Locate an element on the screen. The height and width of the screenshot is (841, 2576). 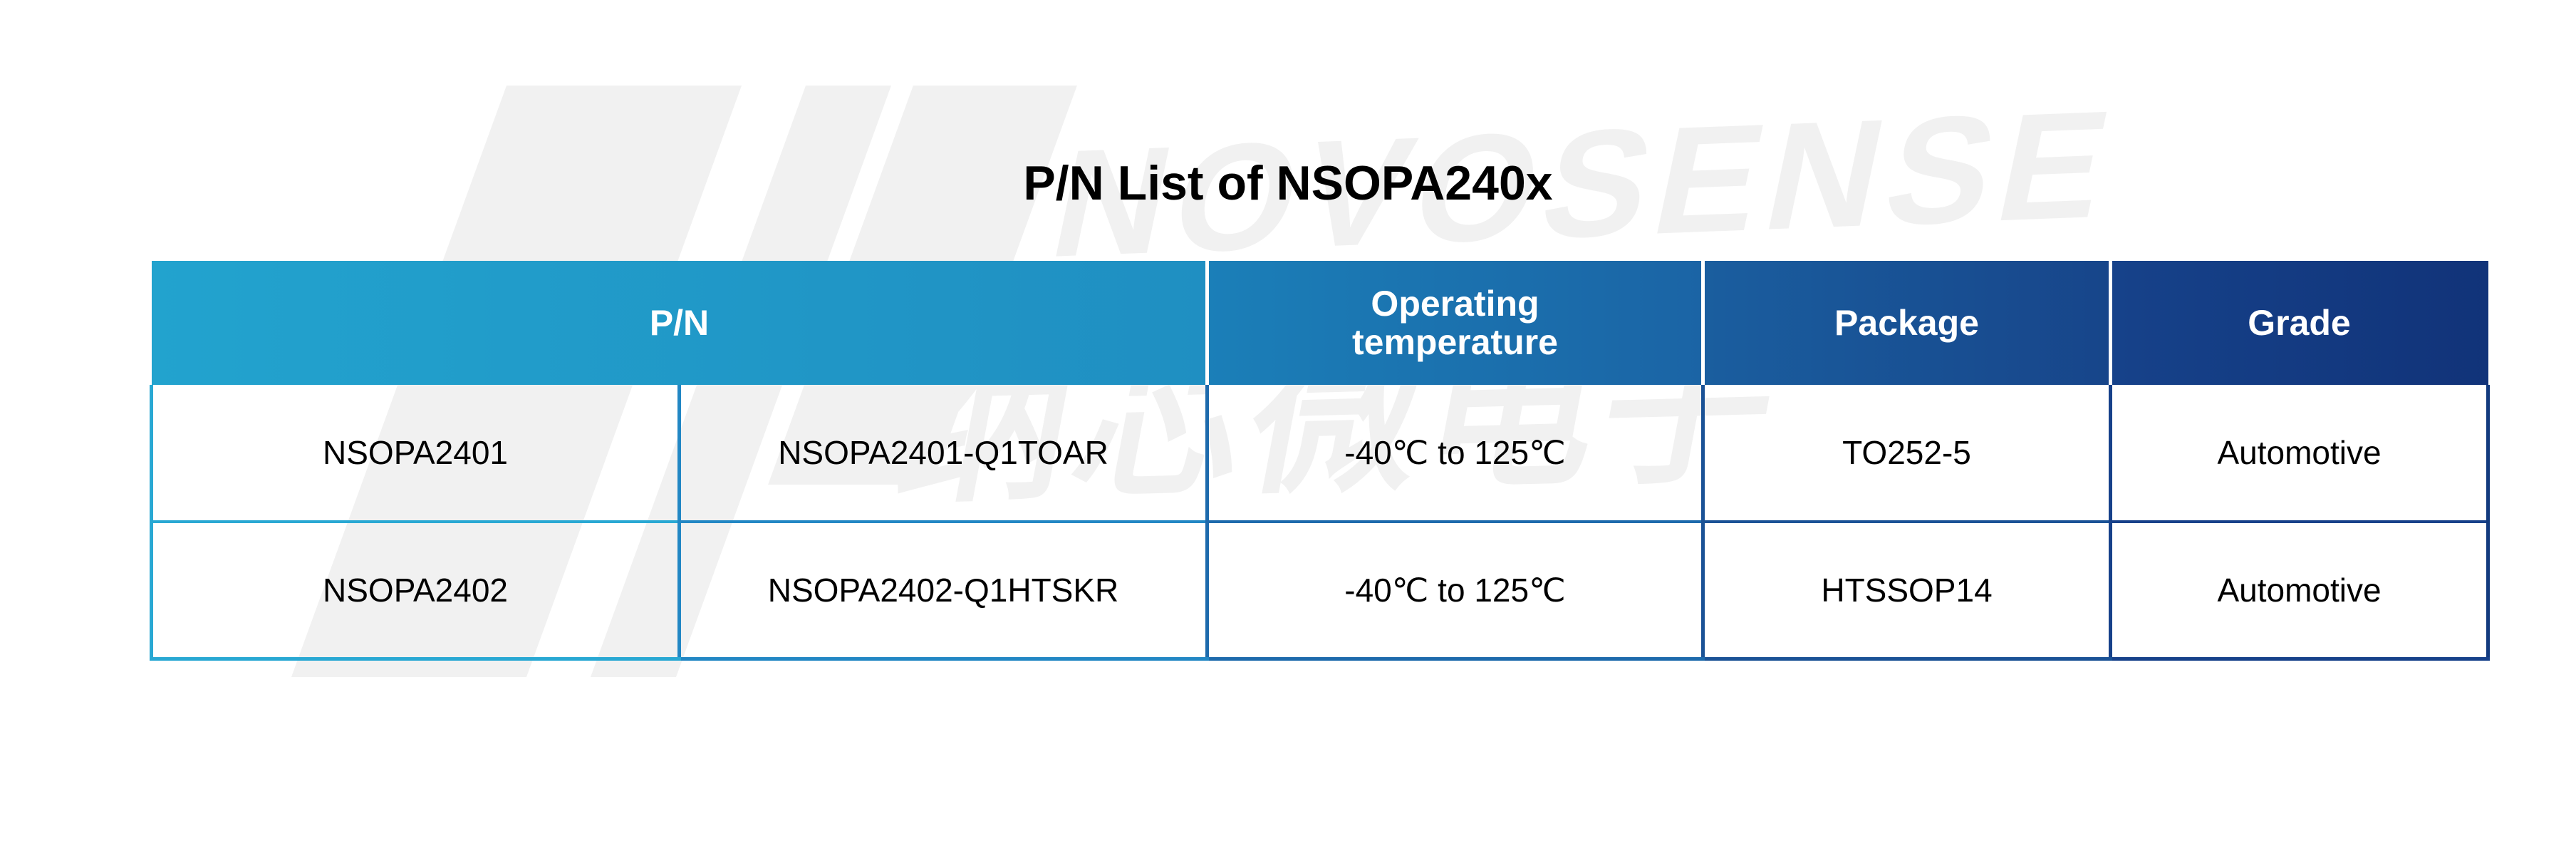
cell-pn-short: NSOPA2402 is located at coordinates (415, 591).